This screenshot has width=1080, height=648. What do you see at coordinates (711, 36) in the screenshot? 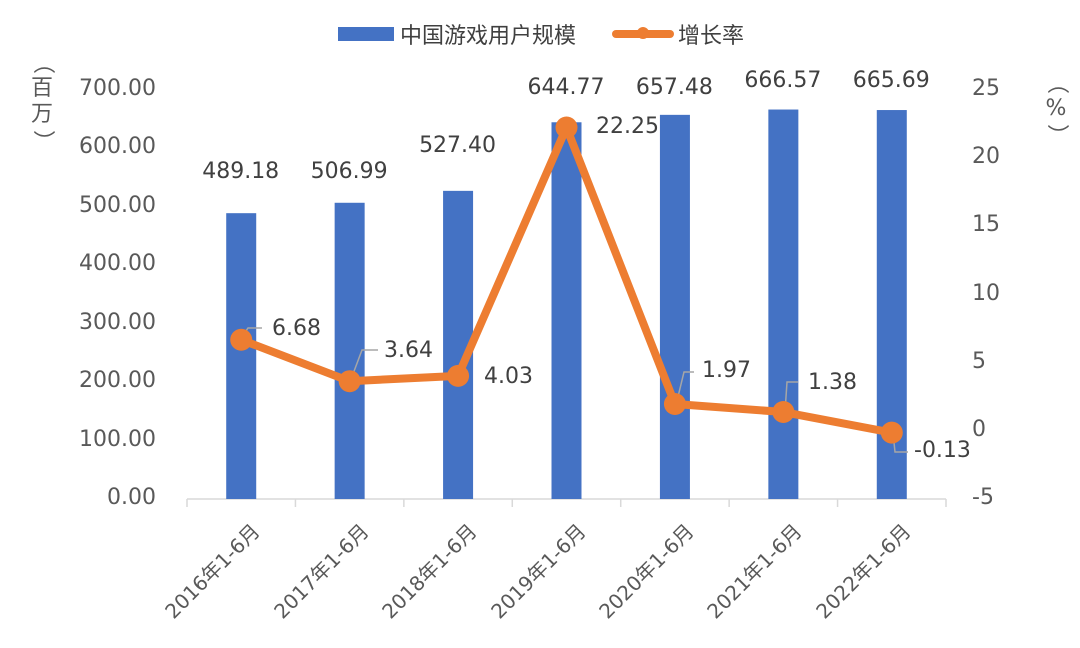
I see `legend-label-growth: 增长率` at bounding box center [711, 36].